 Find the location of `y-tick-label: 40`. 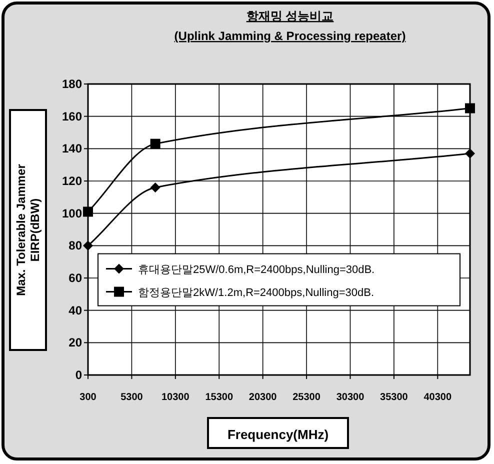

y-tick-label: 40 is located at coordinates (75, 310).